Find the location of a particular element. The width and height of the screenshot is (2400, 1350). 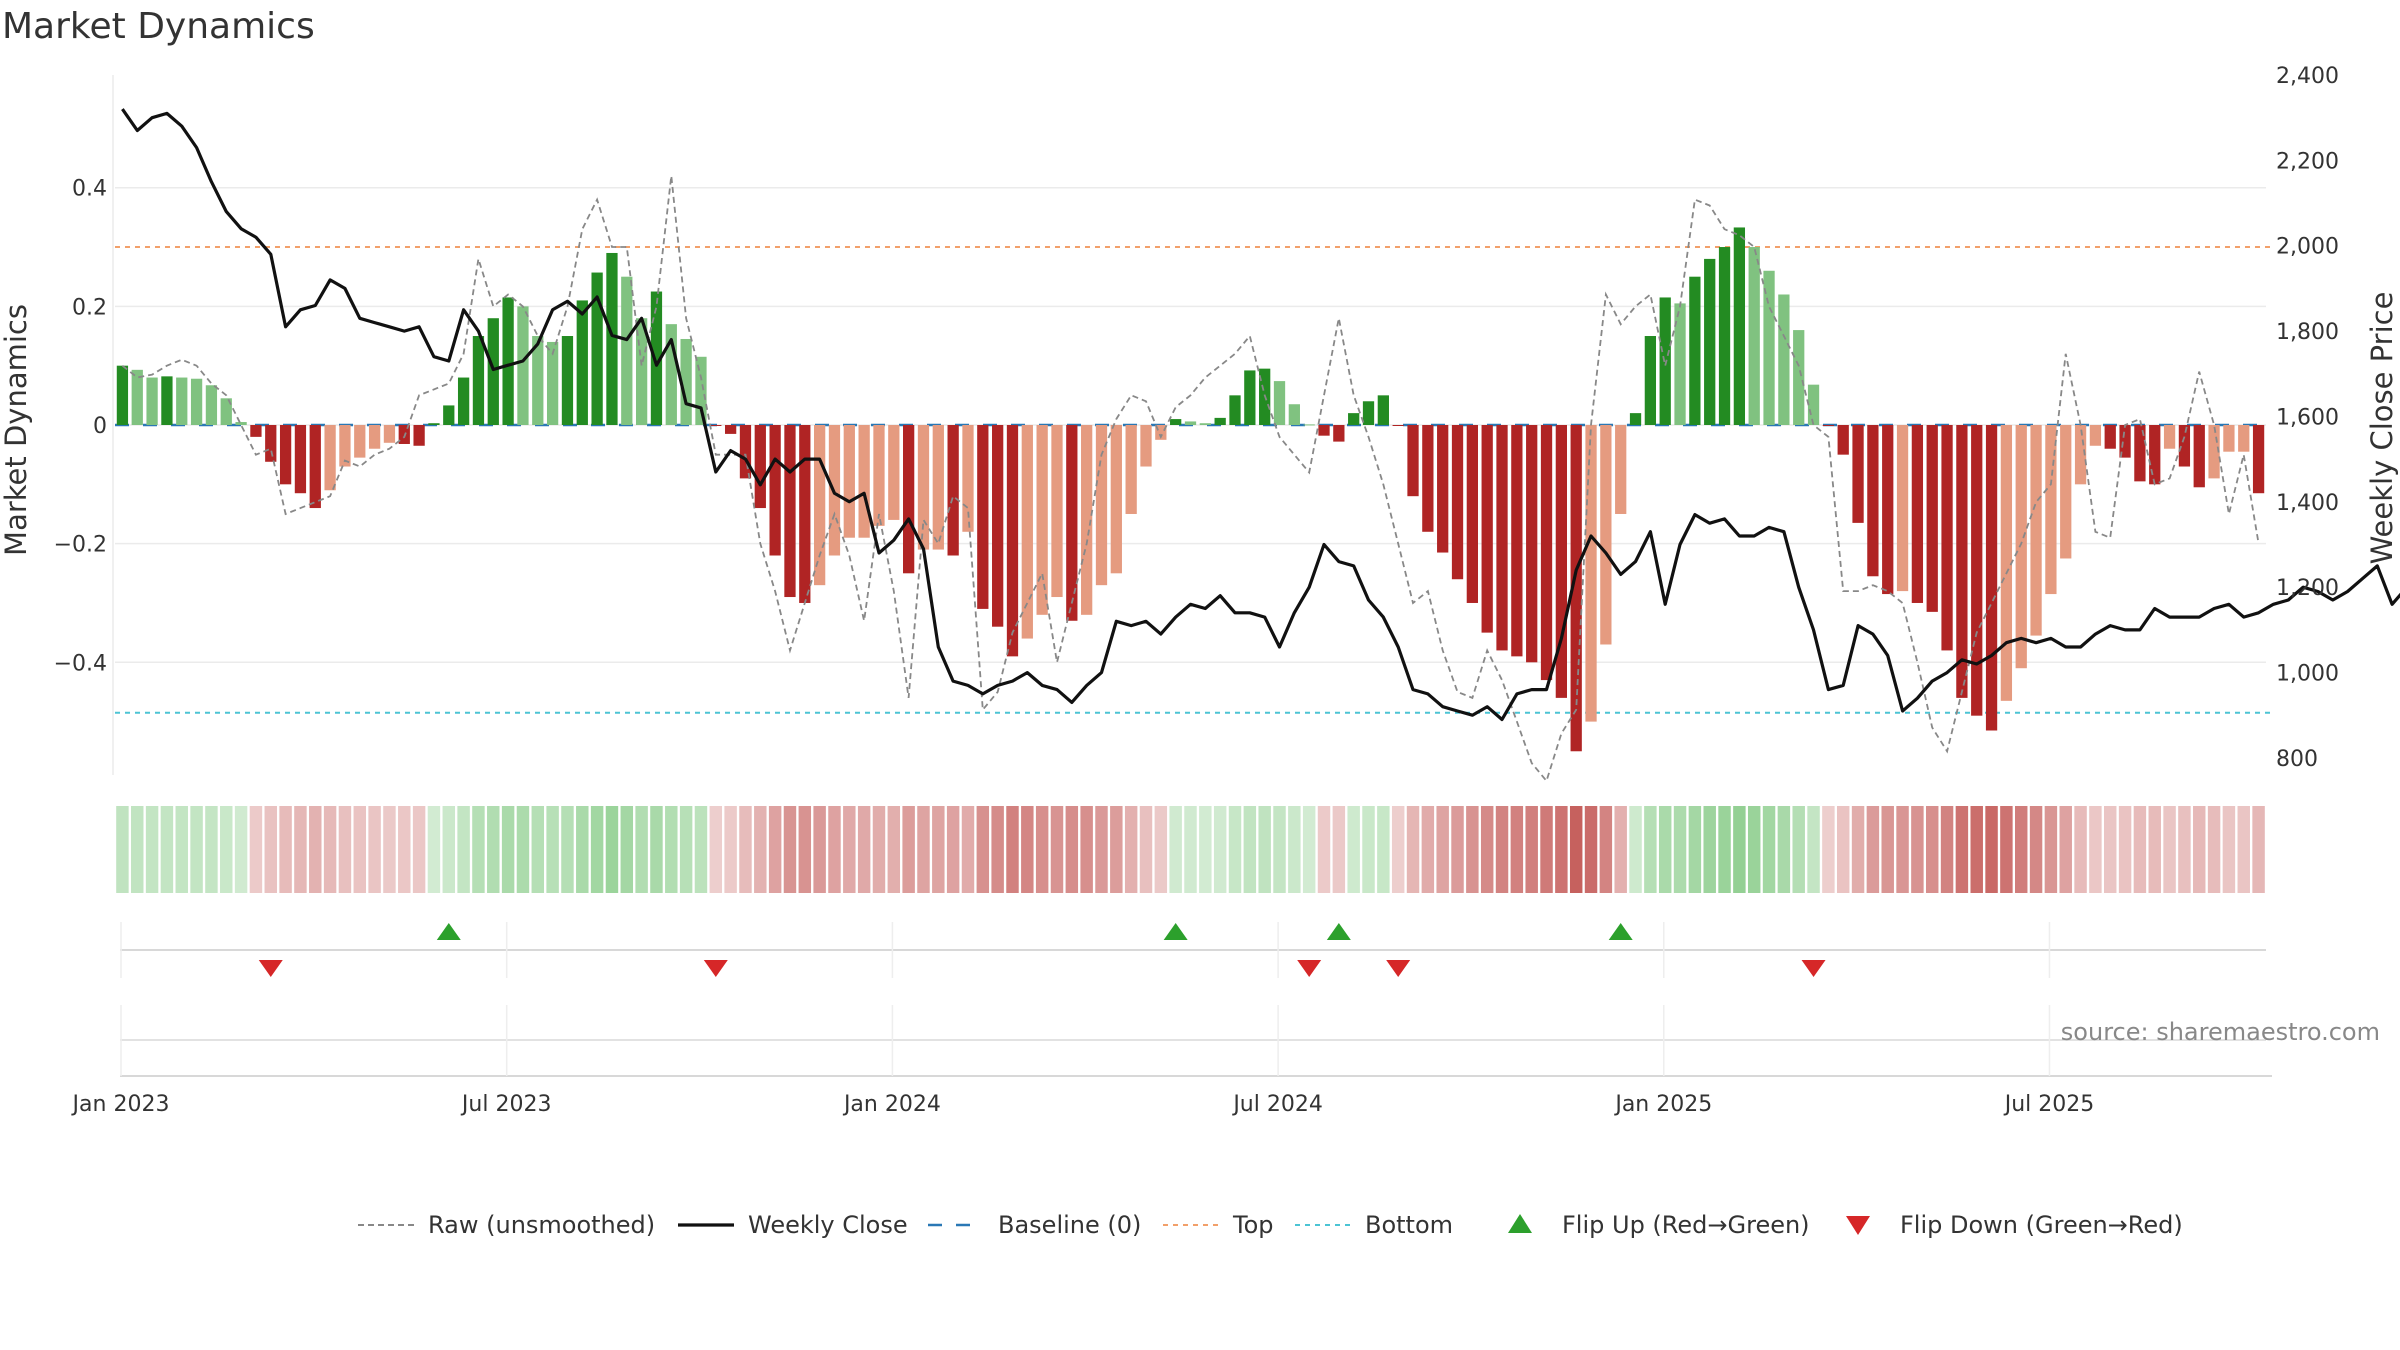

legend-label-bottom: Bottom is located at coordinates (1409, 1225).